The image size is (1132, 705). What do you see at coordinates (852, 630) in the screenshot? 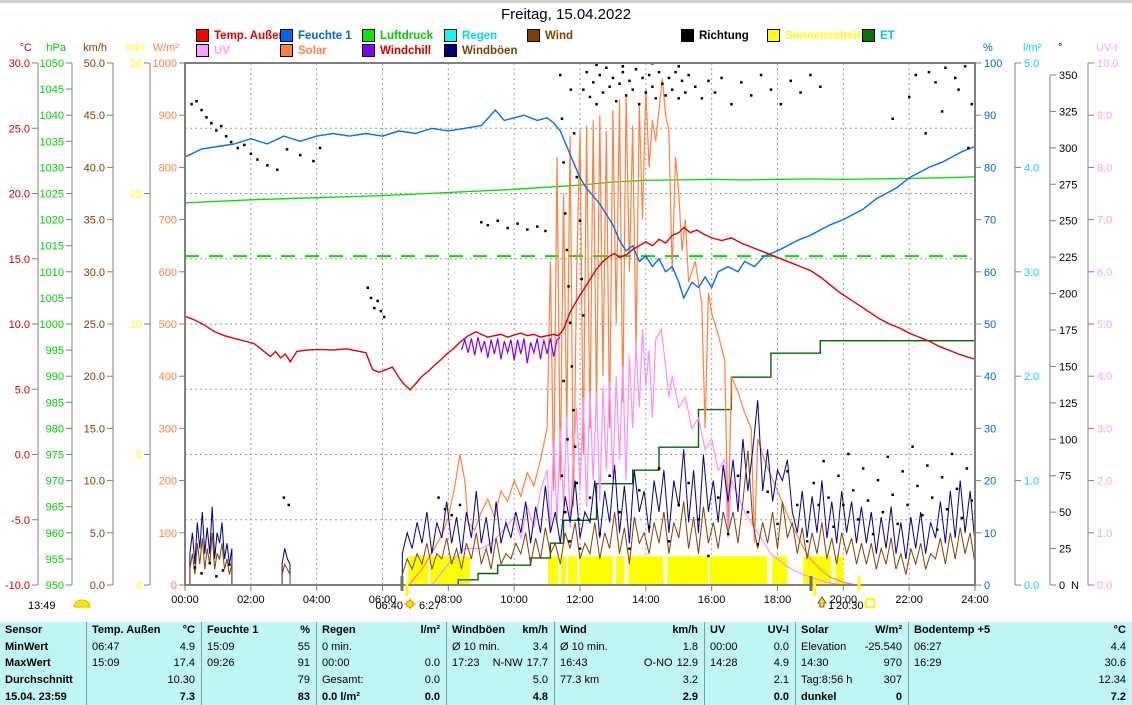
I see `table-row: Solar W/m²` at bounding box center [852, 630].